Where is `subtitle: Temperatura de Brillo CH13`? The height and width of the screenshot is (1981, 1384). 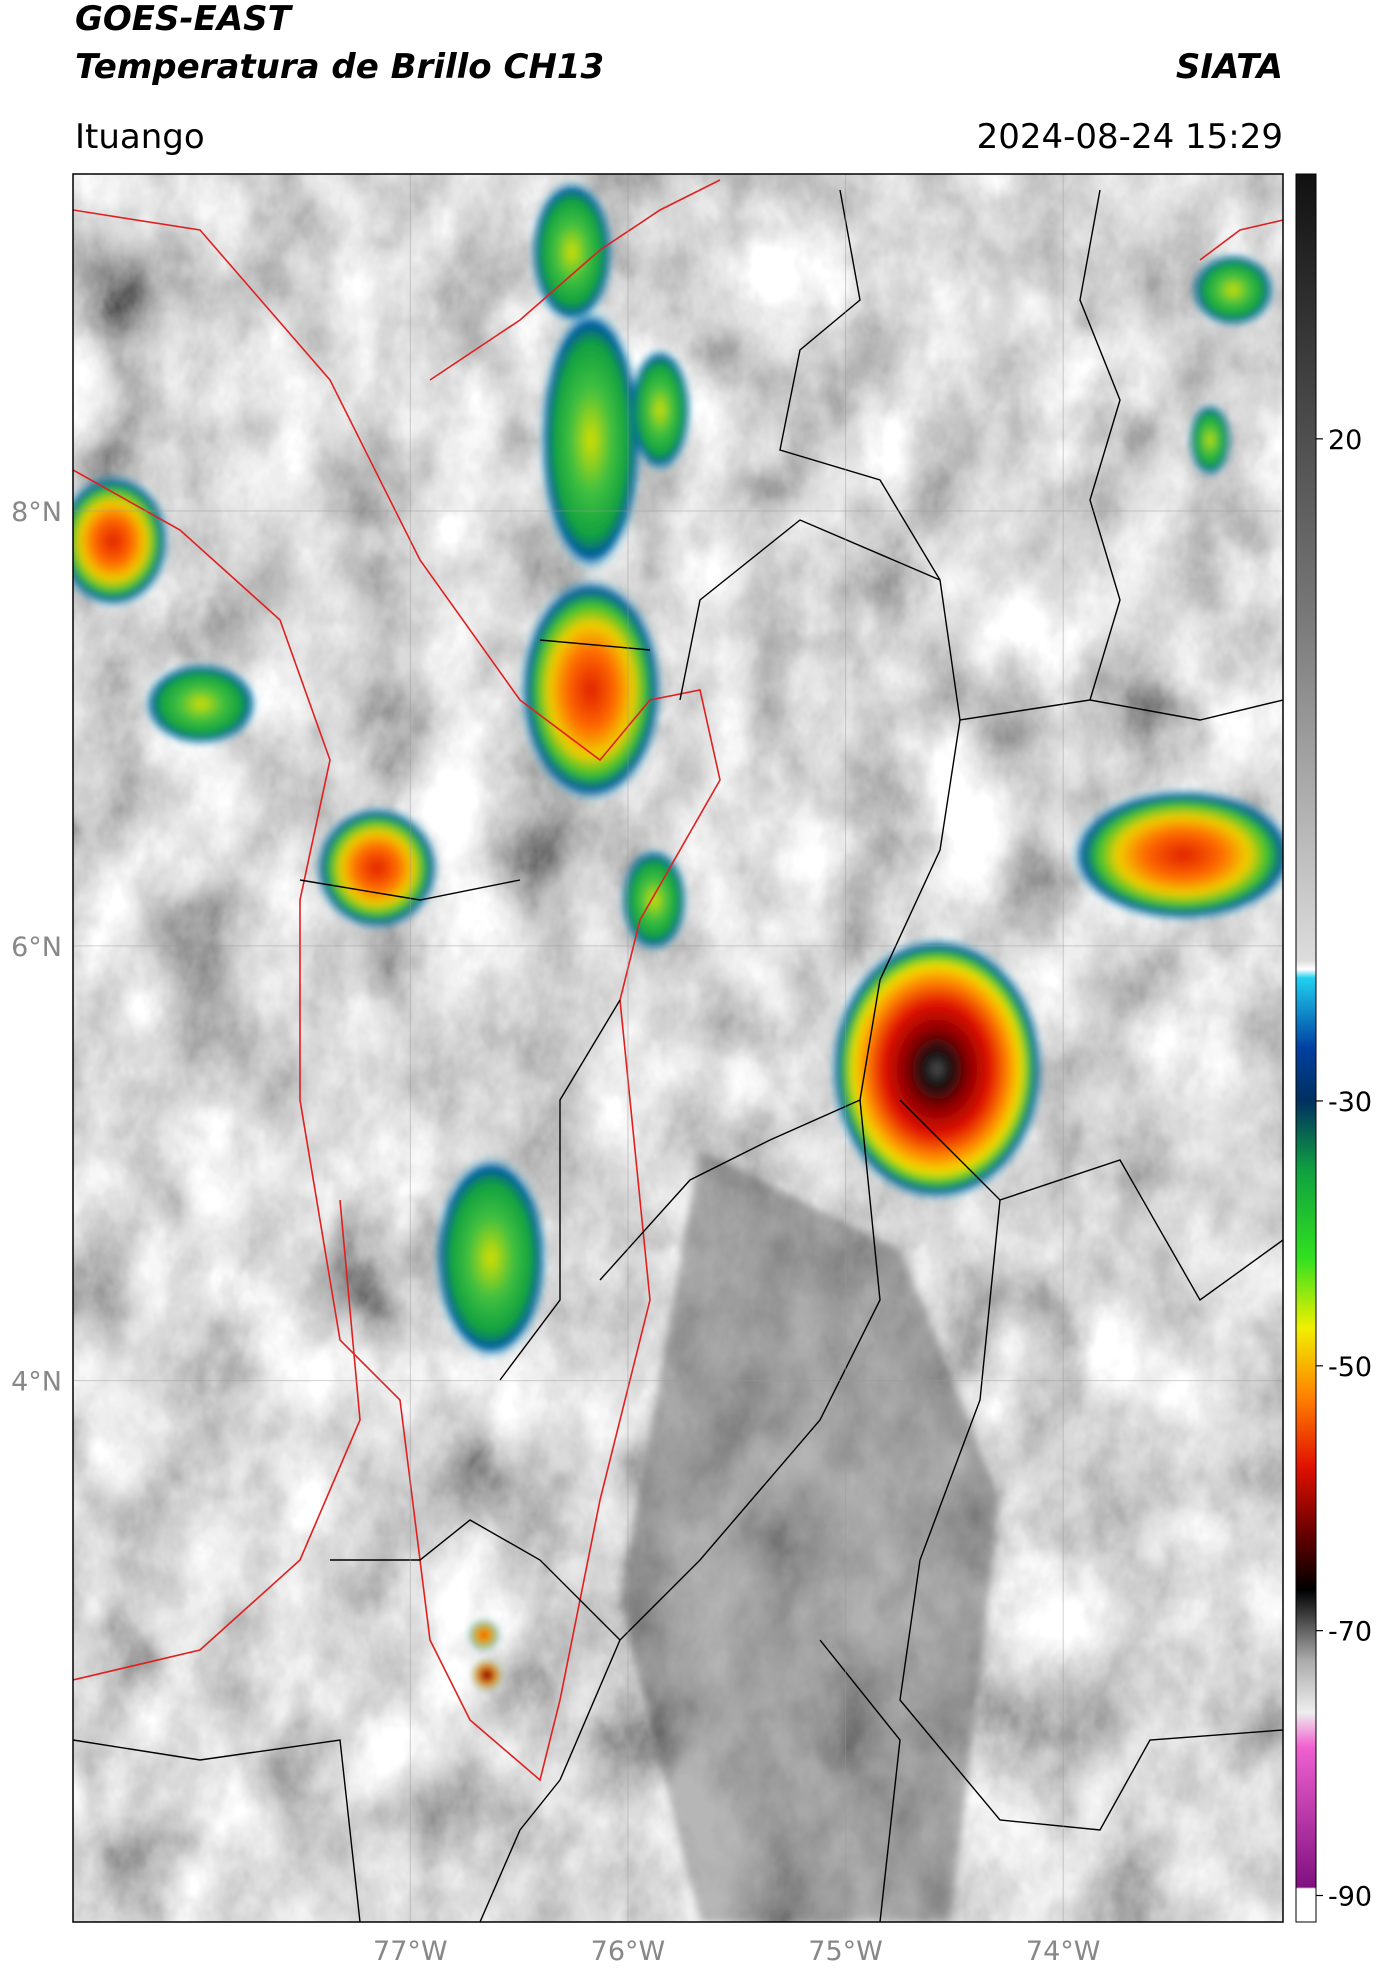 subtitle: Temperatura de Brillo CH13 is located at coordinates (339, 67).